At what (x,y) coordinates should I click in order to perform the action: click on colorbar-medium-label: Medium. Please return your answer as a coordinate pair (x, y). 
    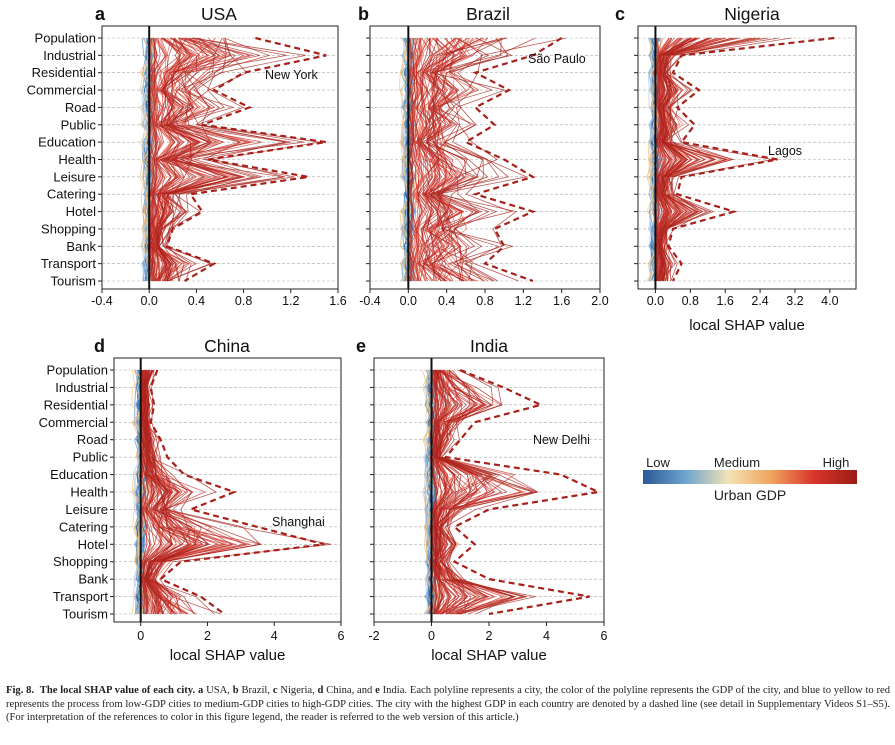
    Looking at the image, I should click on (737, 462).